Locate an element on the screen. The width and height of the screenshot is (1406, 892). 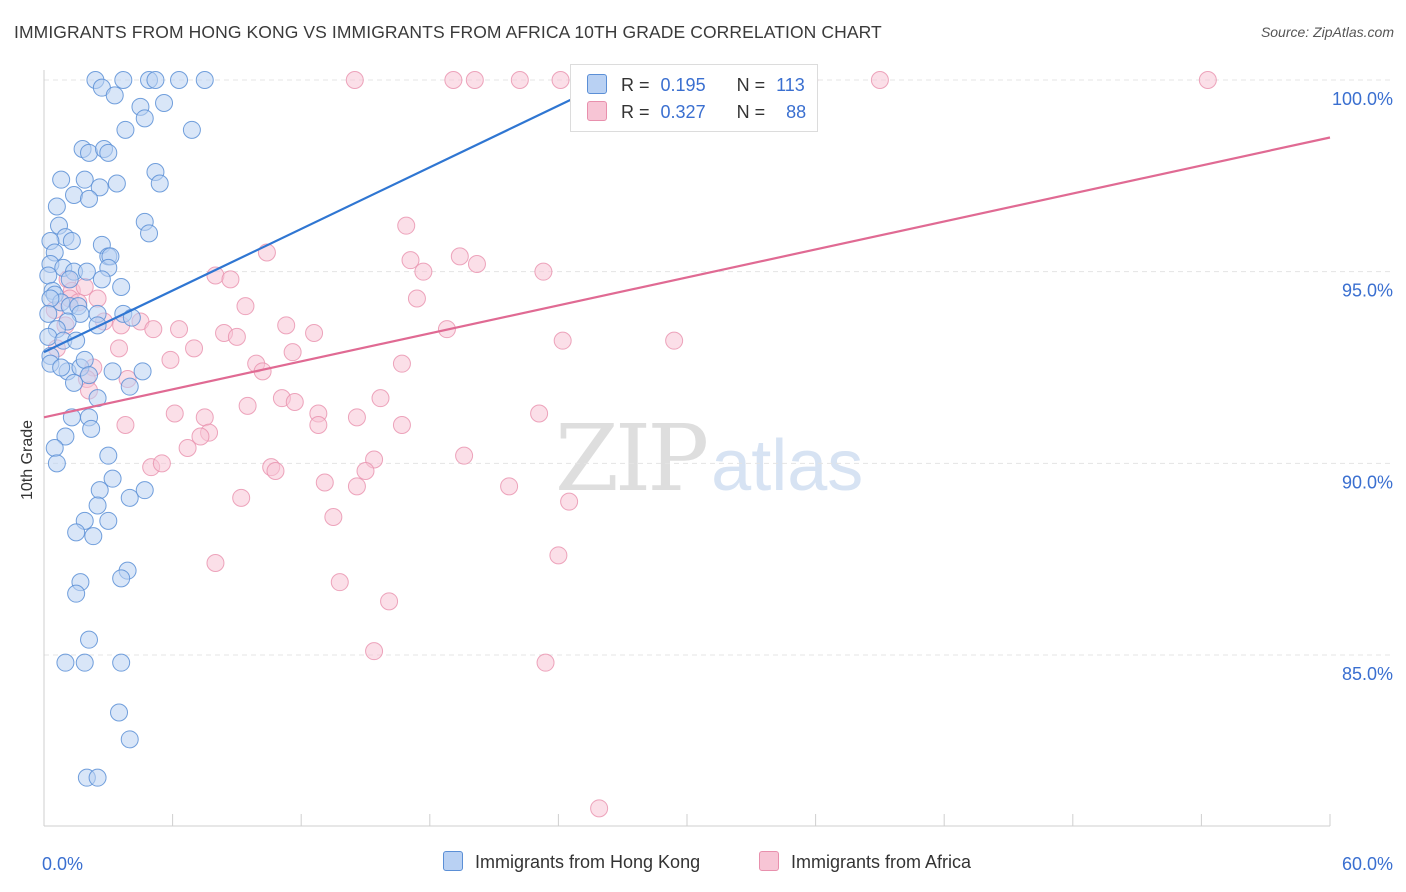
stats-legend: R = 0.195 N = 113 R = 0.327 N = 88 is located at coordinates (694, 98).